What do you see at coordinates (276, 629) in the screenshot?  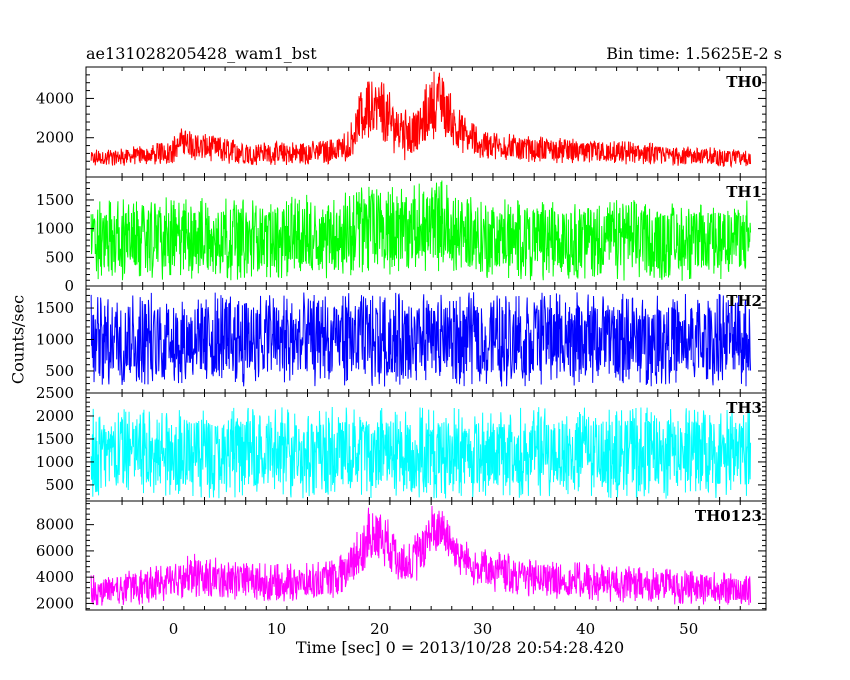 I see `x-tick-label: 10` at bounding box center [276, 629].